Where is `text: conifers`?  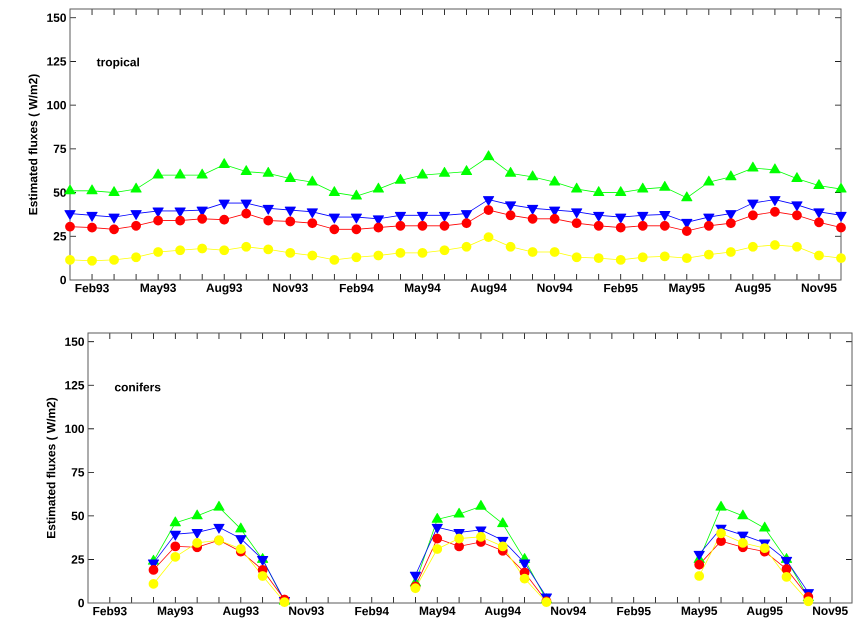
text: conifers is located at coordinates (137, 387).